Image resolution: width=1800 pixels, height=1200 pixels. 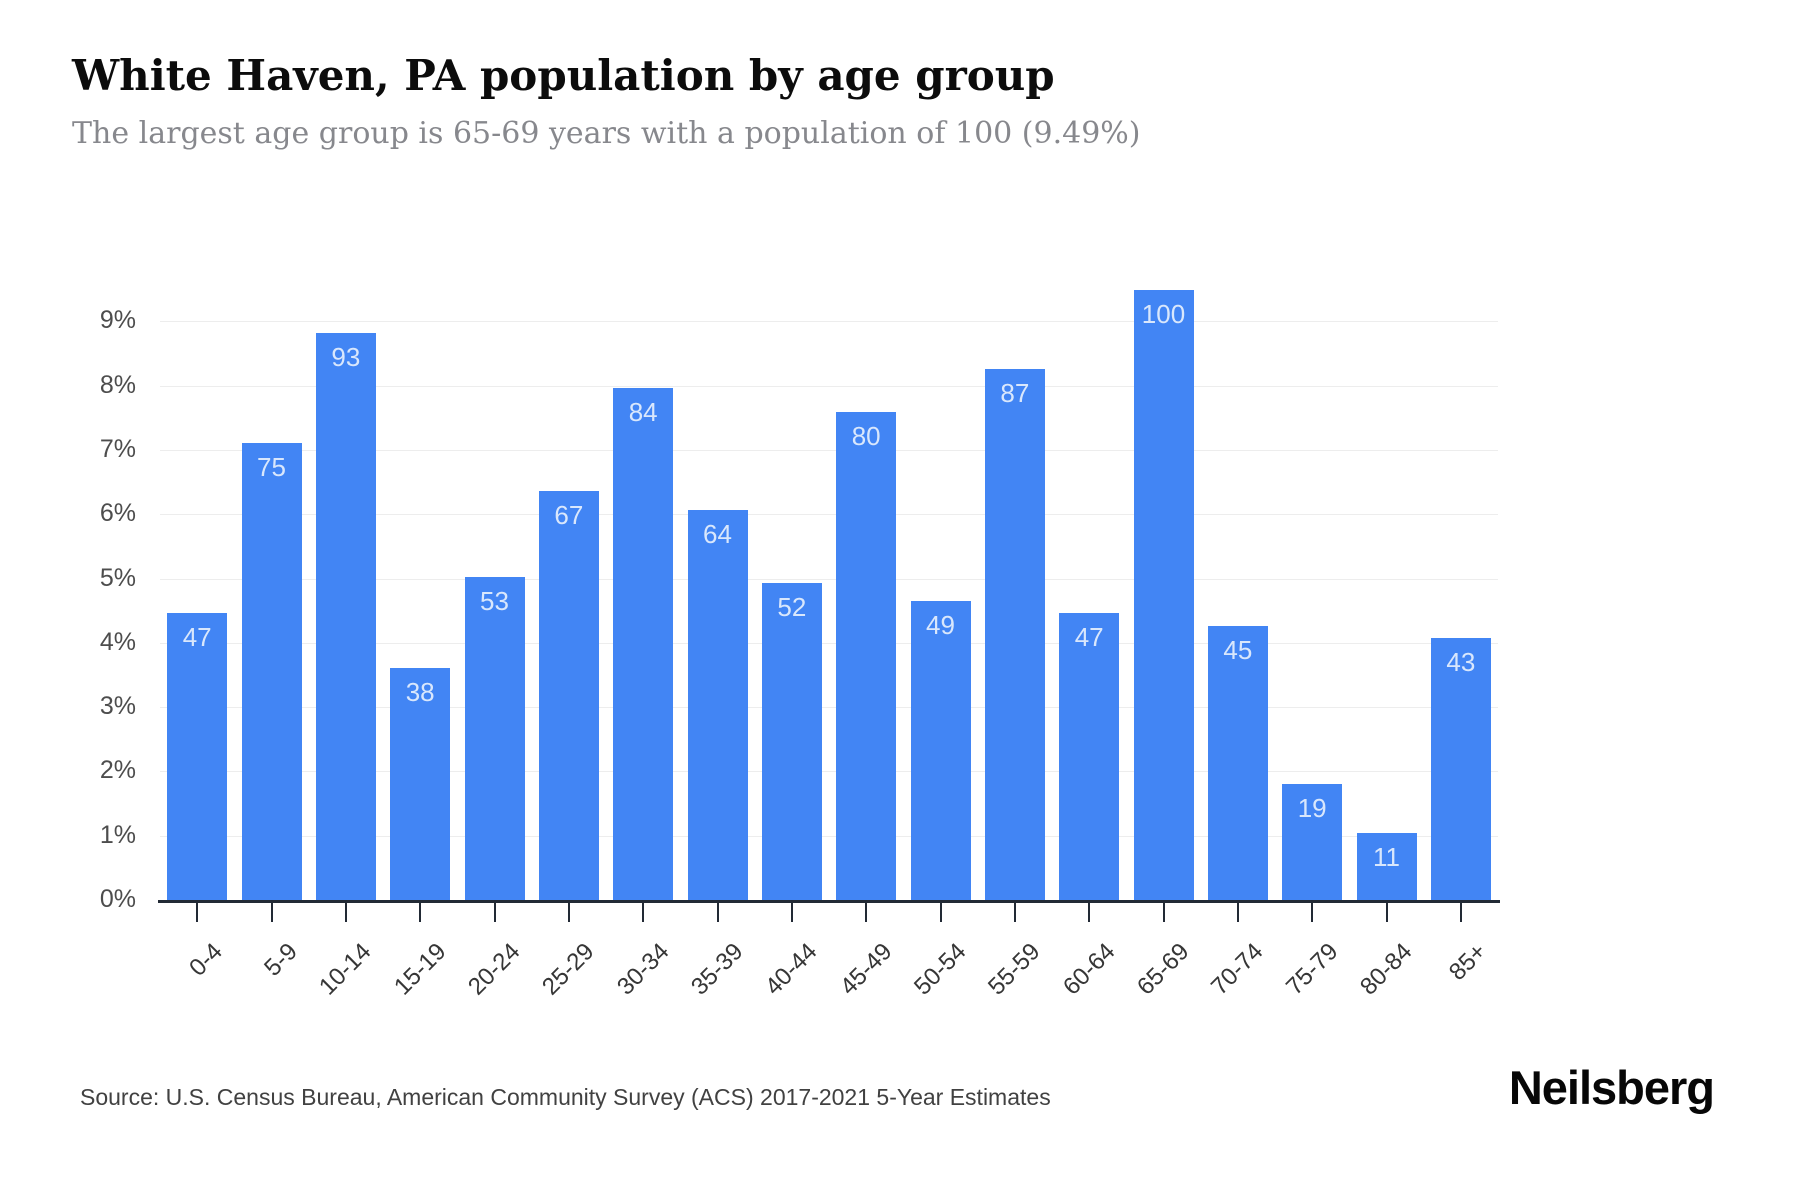 I want to click on bar: 93, so click(x=345, y=616).